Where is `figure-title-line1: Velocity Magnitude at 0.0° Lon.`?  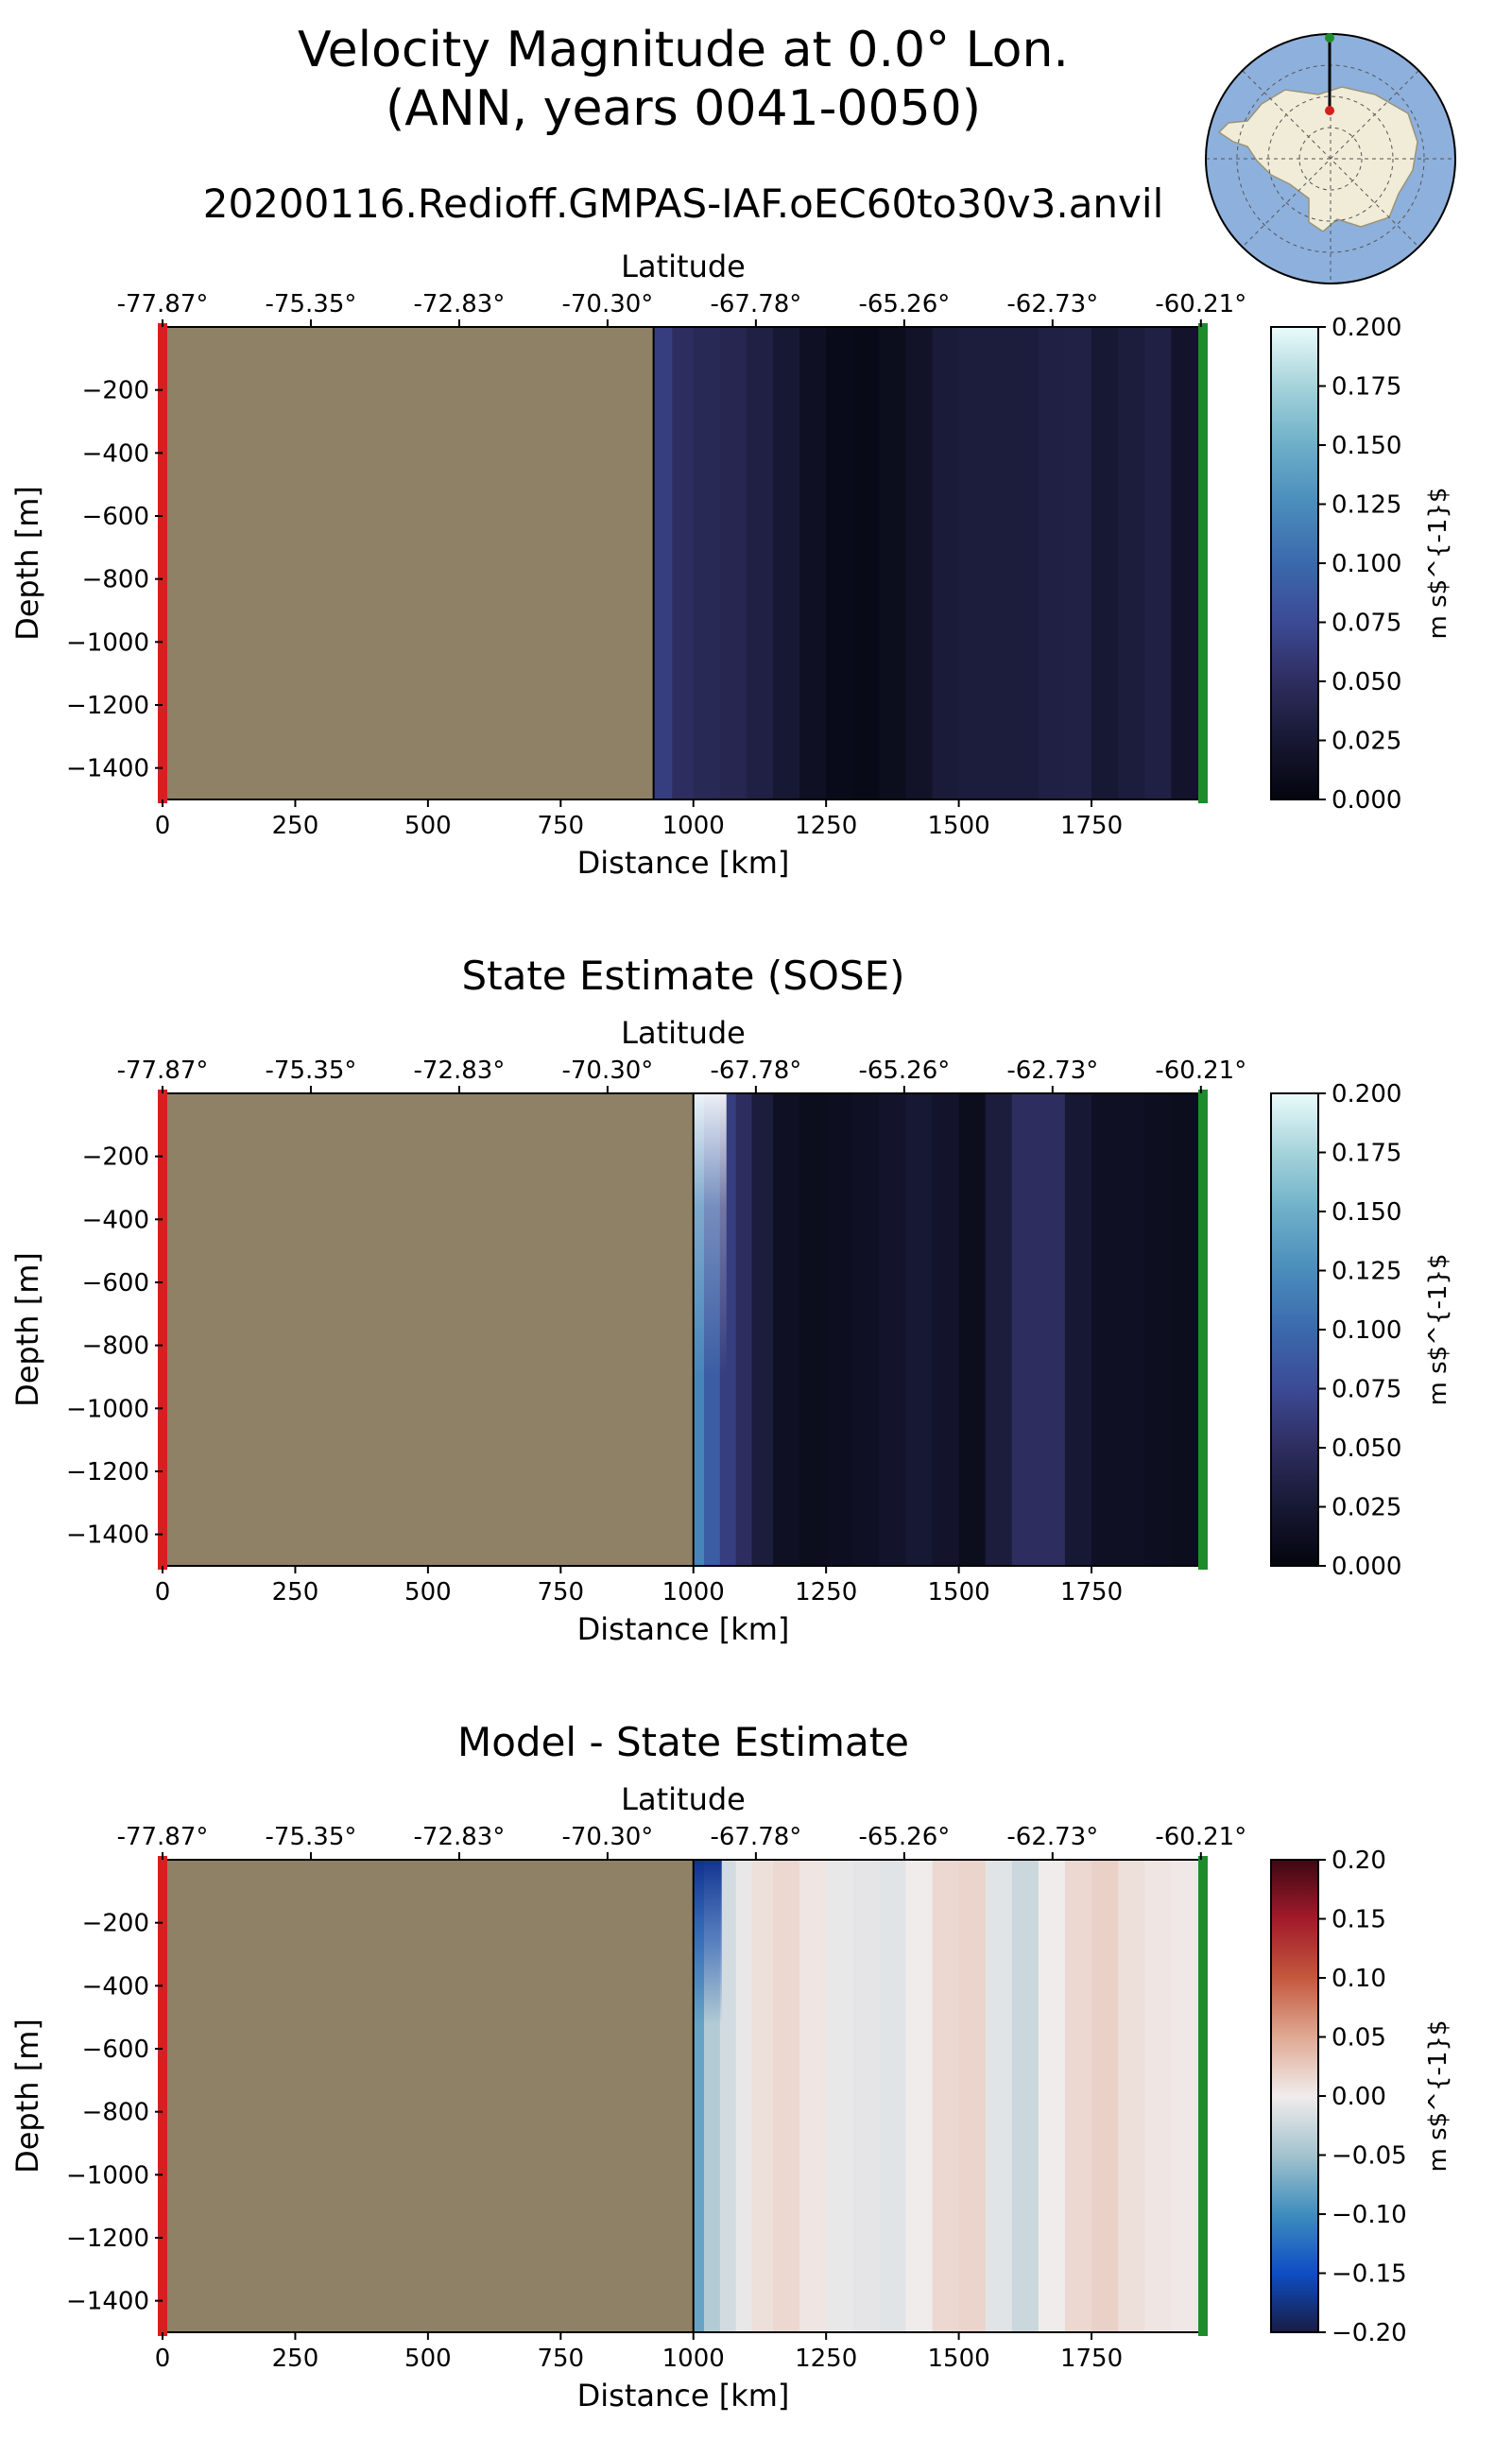
figure-title-line1: Velocity Magnitude at 0.0° Lon. is located at coordinates (683, 50).